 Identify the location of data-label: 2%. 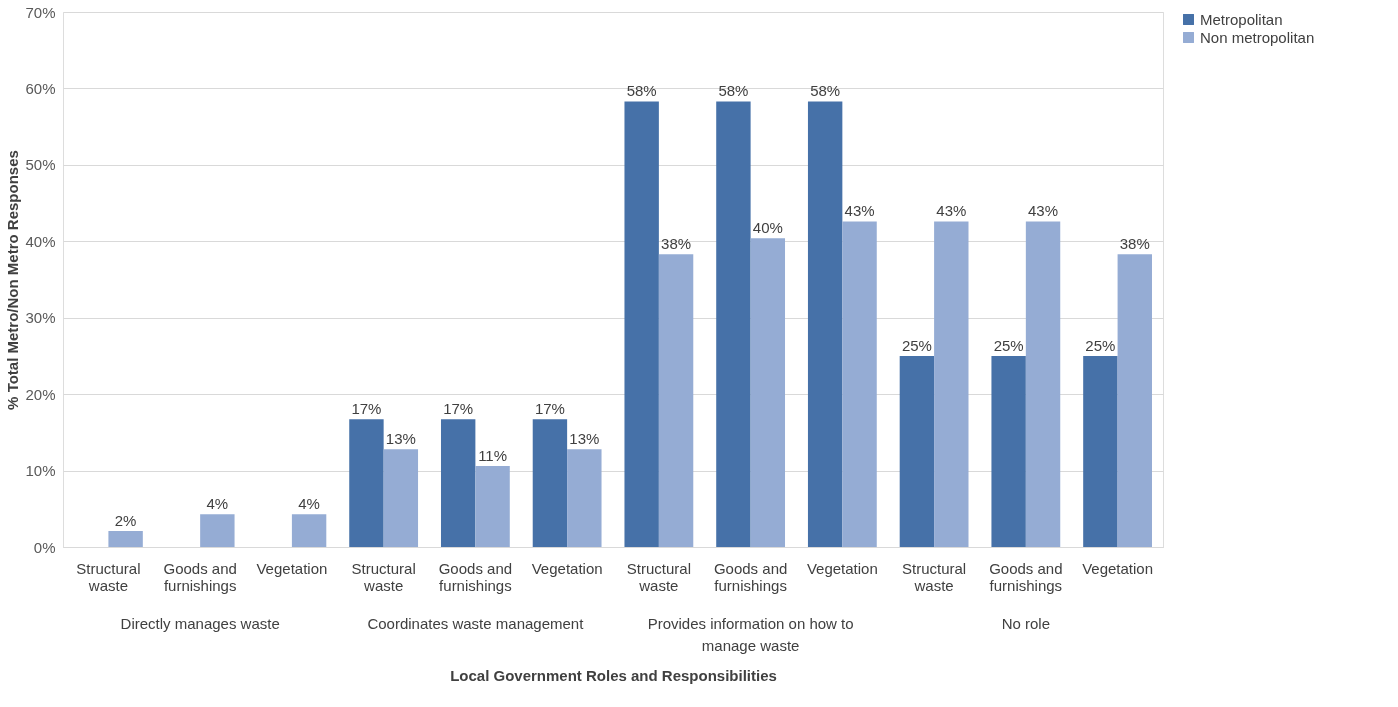
(125, 520).